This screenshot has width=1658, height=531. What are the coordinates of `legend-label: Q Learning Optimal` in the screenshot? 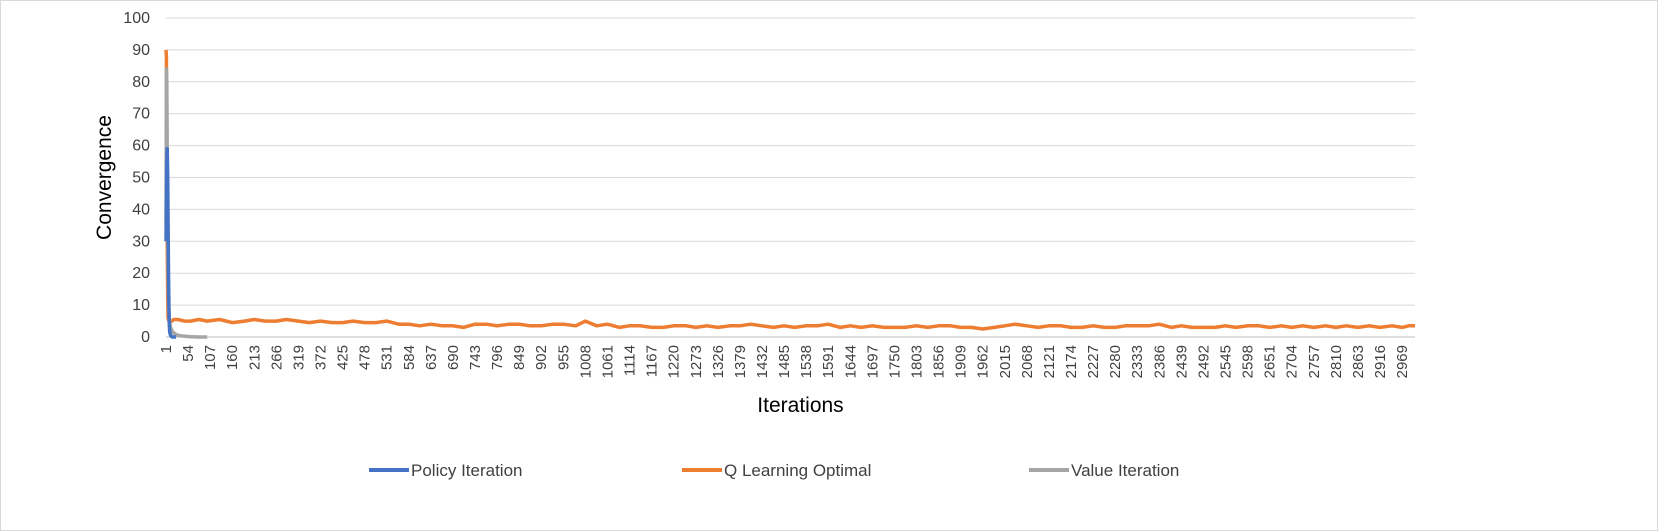 It's located at (797, 470).